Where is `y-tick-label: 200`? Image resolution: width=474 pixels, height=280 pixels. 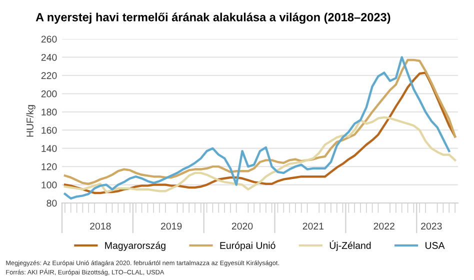
y-tick-label: 200 is located at coordinates (49, 94).